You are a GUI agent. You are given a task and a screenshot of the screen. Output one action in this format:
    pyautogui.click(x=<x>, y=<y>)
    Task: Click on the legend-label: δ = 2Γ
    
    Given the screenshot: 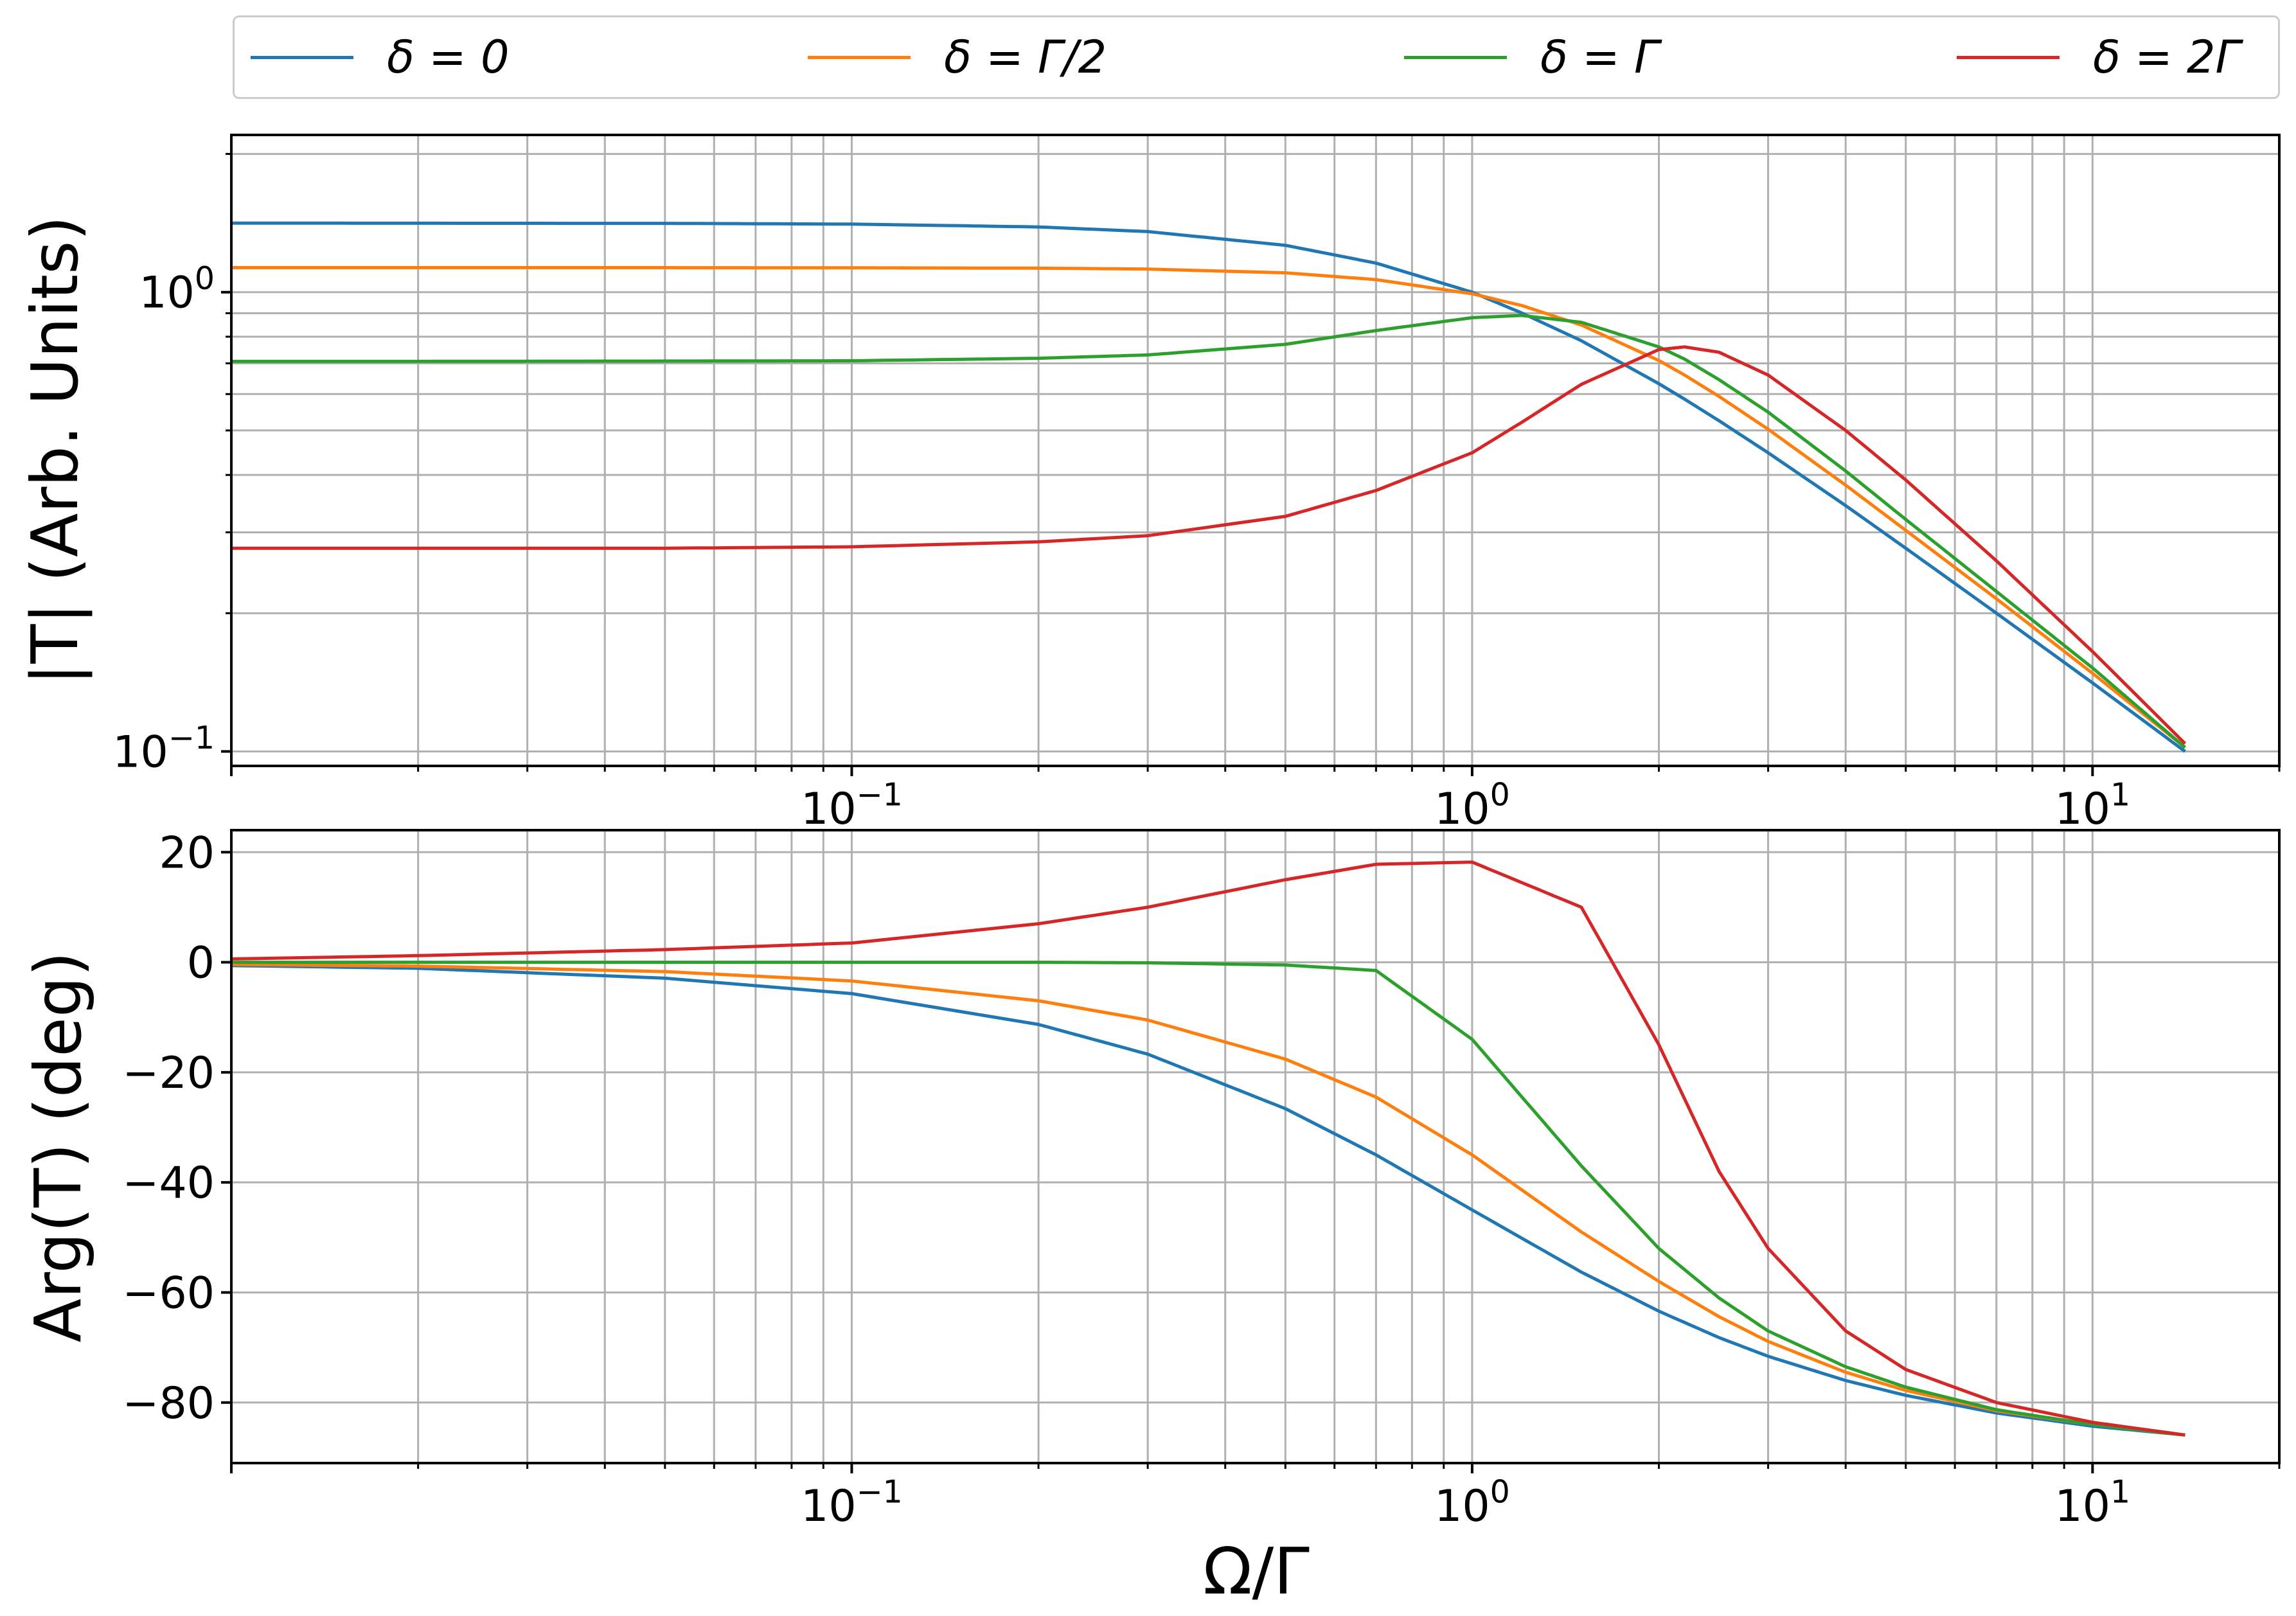 What is the action you would take?
    pyautogui.click(x=2167, y=58)
    